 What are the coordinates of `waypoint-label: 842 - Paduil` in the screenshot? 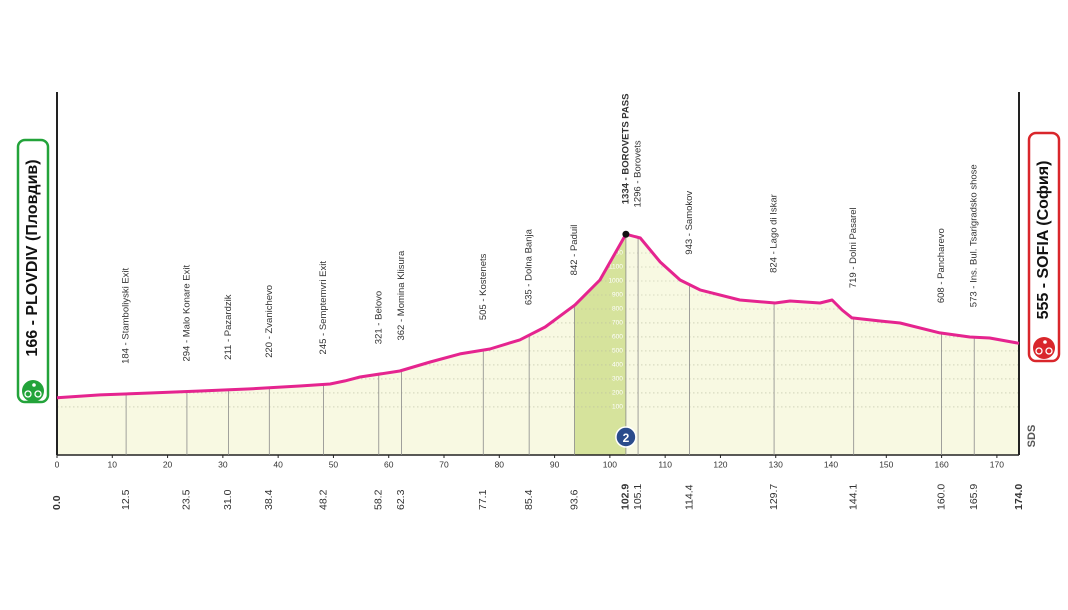 It's located at (574, 250).